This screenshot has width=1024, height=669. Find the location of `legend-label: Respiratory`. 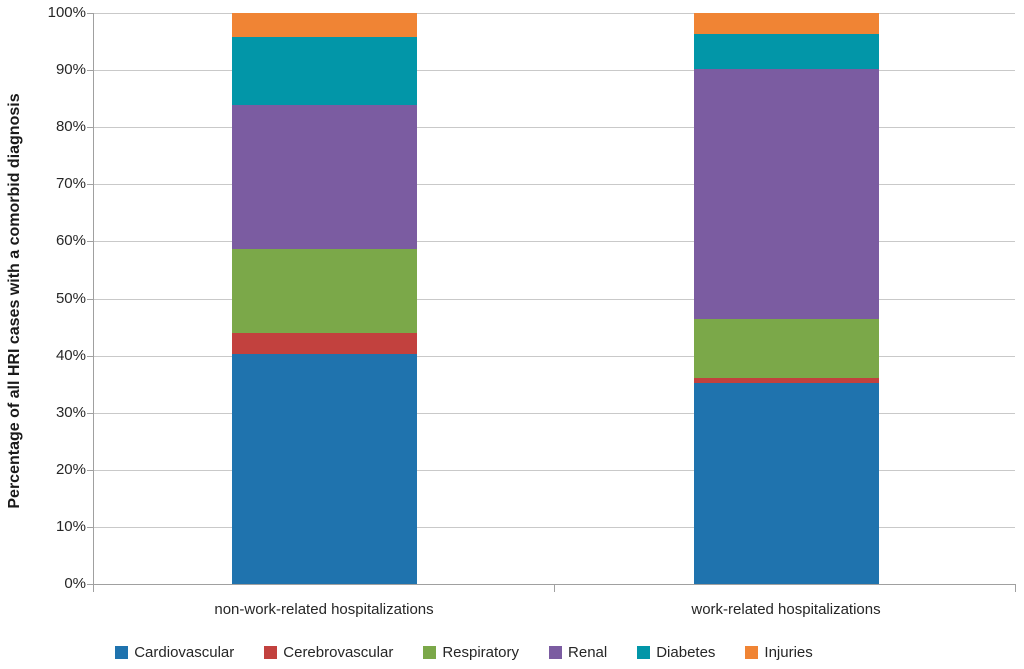

legend-label: Respiratory is located at coordinates (481, 652).